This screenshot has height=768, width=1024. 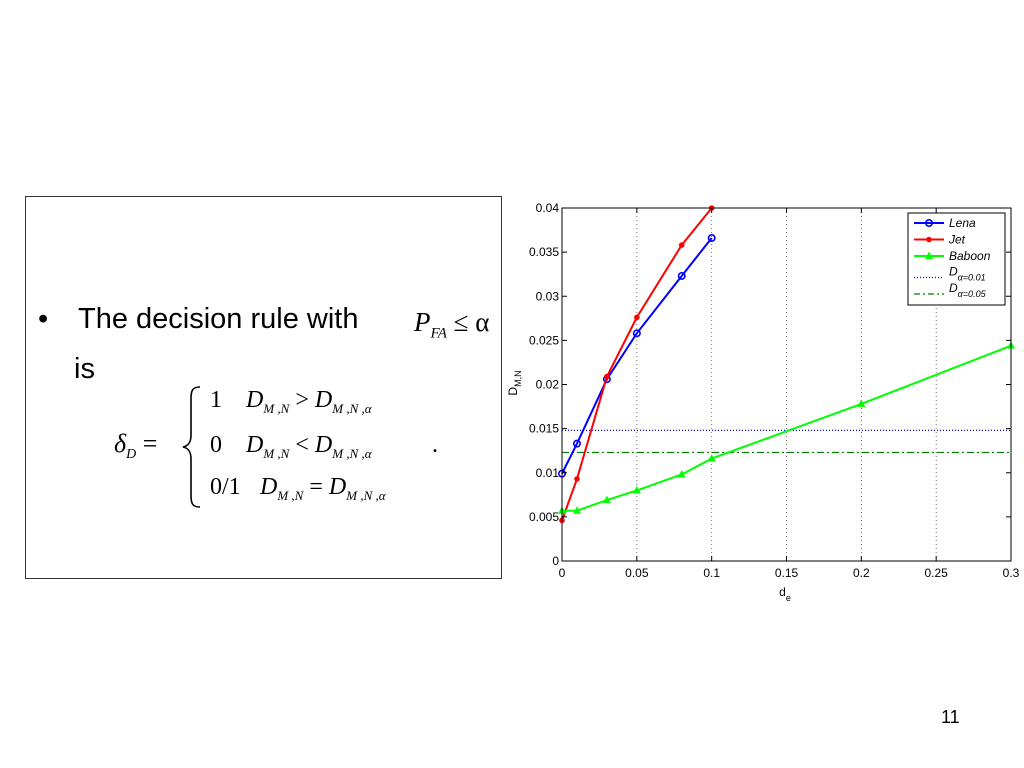 I want to click on y-tick-label: 0.015, so click(x=544, y=429).